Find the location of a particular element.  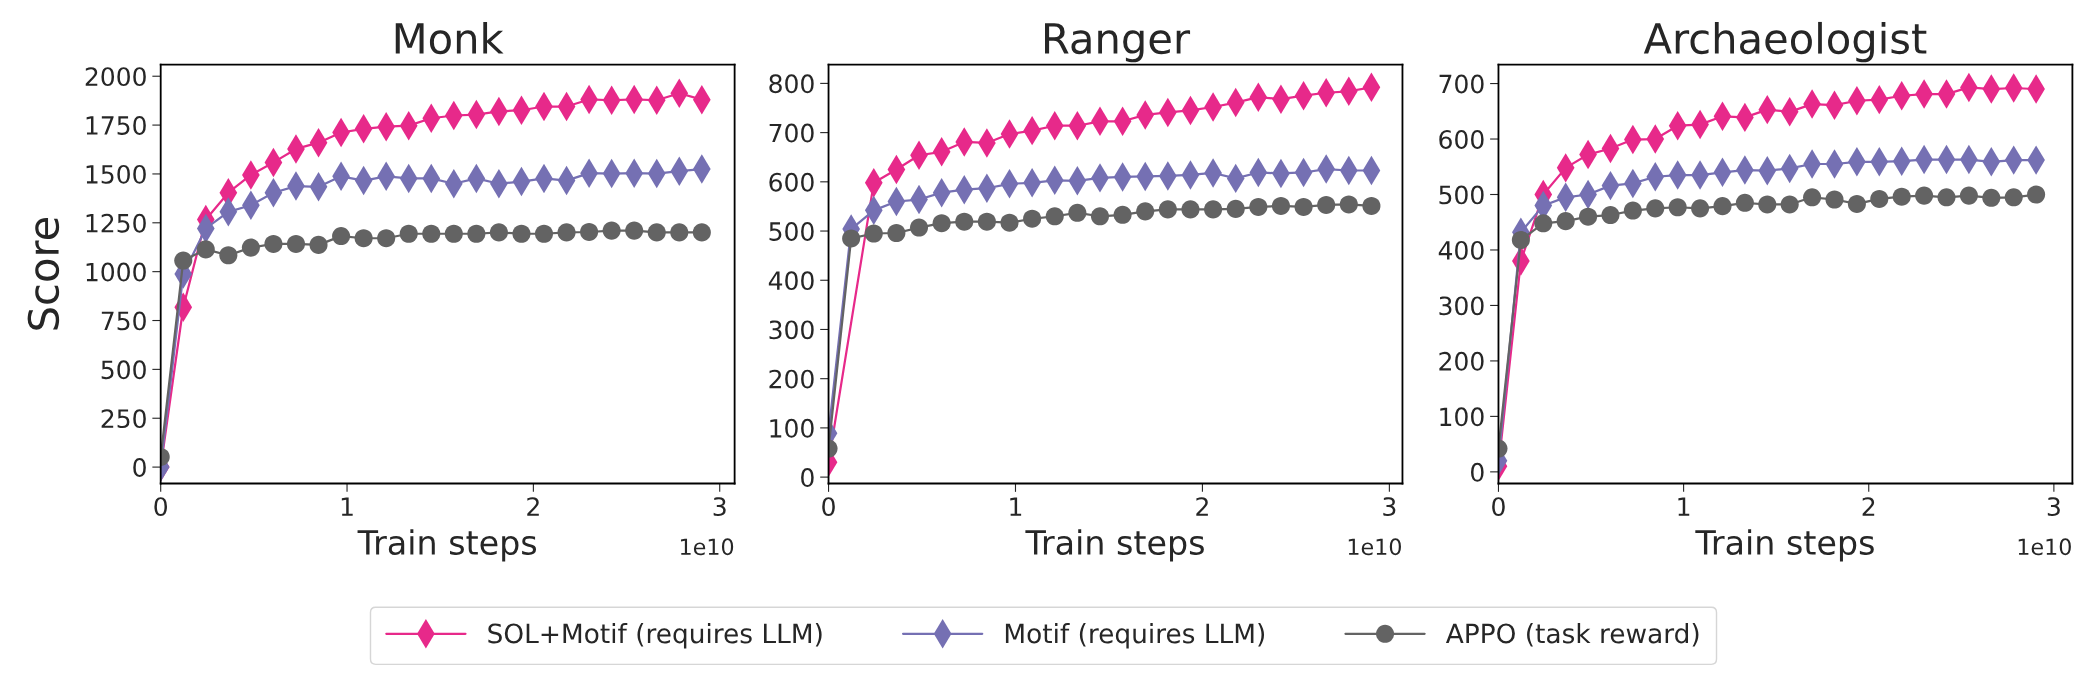

chart-title: Archaeologist is located at coordinates (1785, 42).